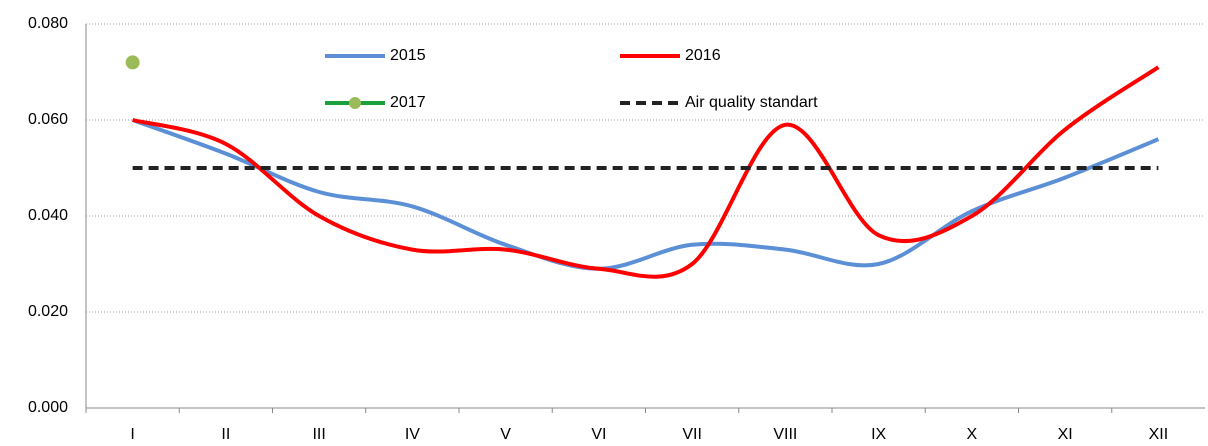  What do you see at coordinates (598, 434) in the screenshot?
I see `x-tick-label: VI` at bounding box center [598, 434].